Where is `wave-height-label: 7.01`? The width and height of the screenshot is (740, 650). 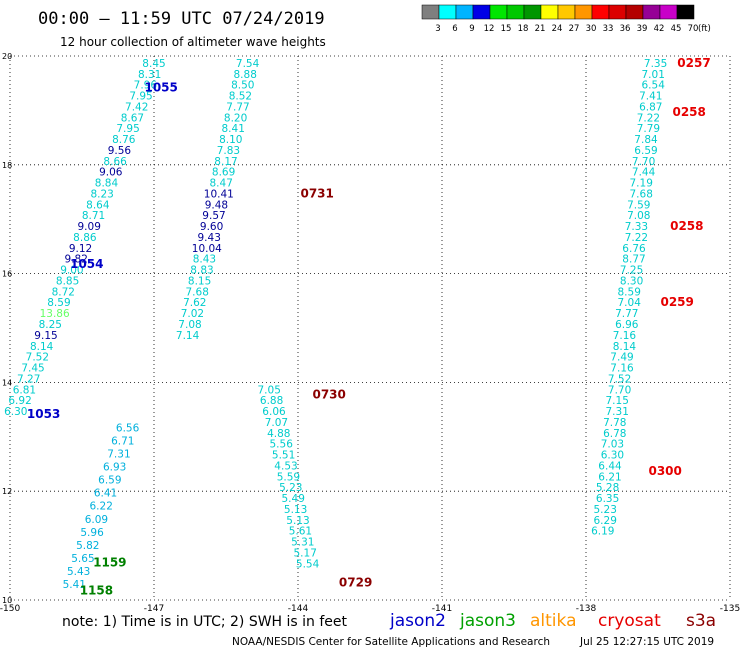
wave-height-label: 7.01 is located at coordinates (653, 75).